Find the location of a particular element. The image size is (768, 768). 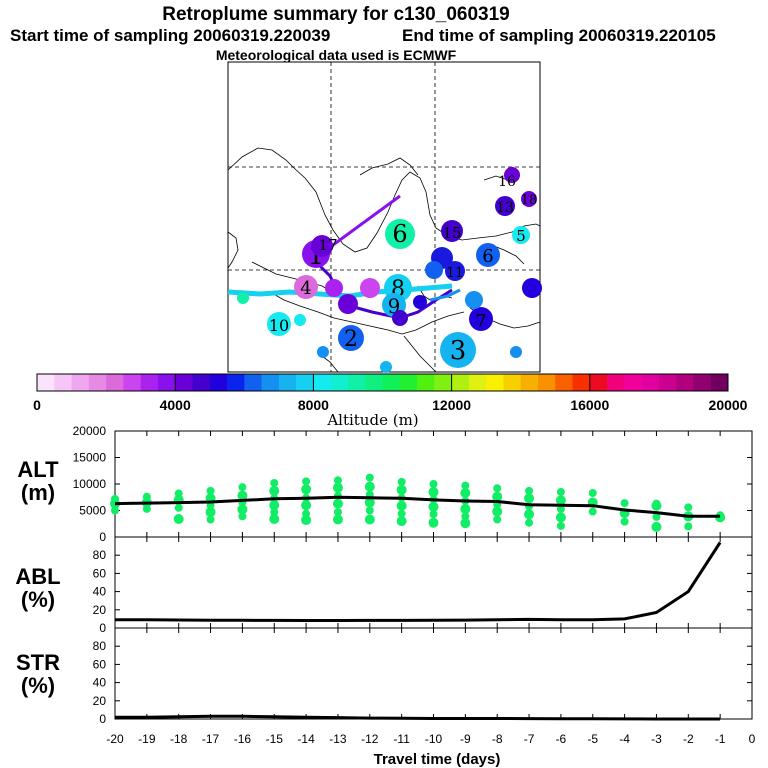

x-tick-label: -4 is located at coordinates (624, 739).